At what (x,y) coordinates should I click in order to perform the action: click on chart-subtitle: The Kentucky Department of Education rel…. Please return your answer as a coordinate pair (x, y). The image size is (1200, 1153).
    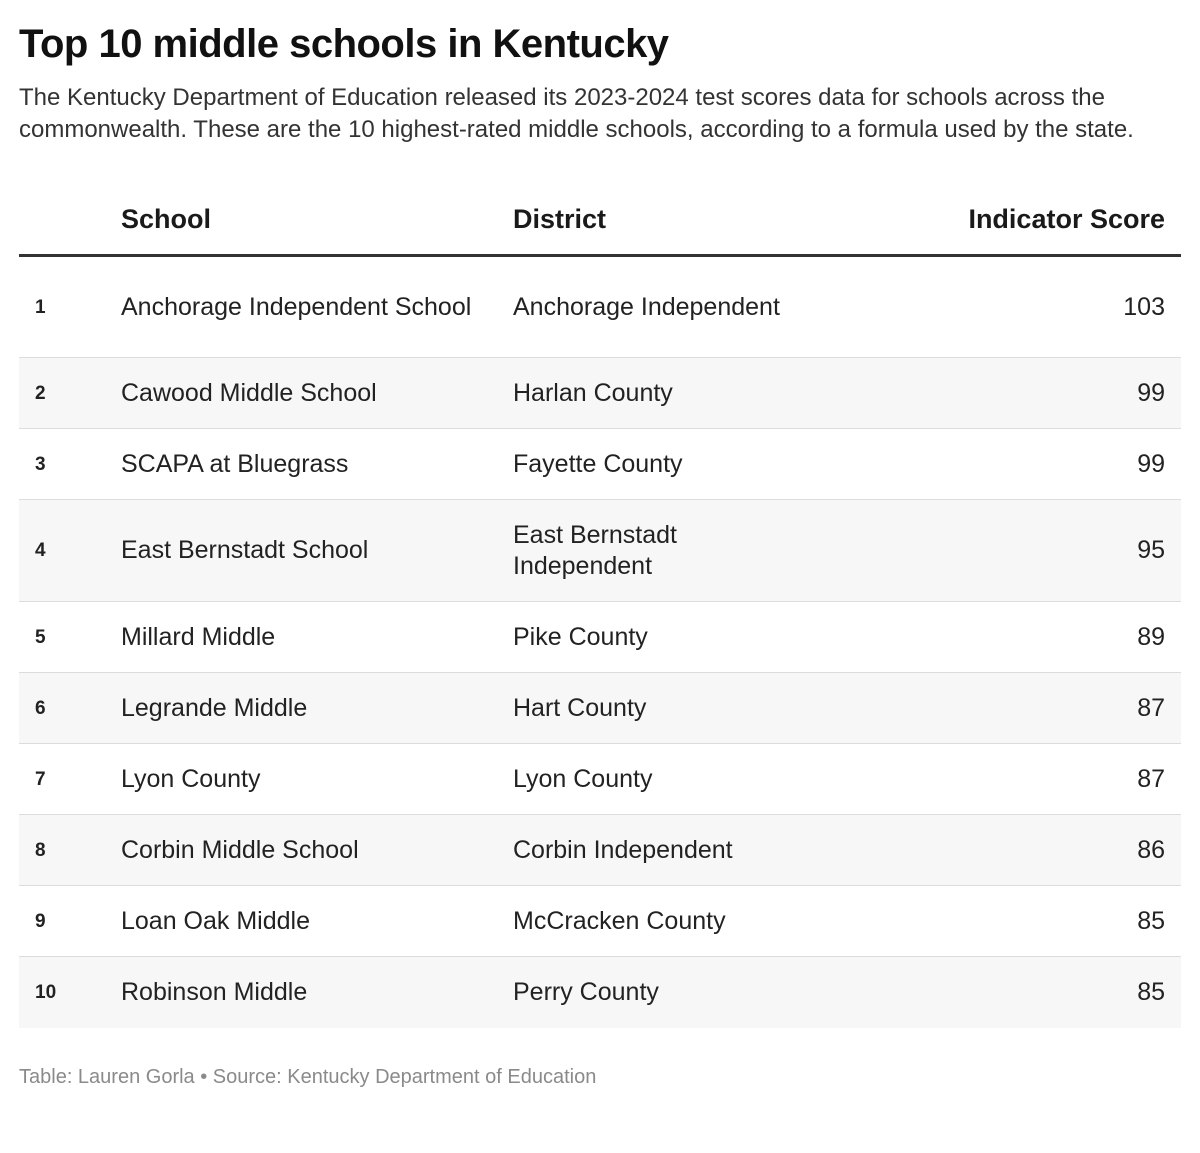
    Looking at the image, I should click on (576, 113).